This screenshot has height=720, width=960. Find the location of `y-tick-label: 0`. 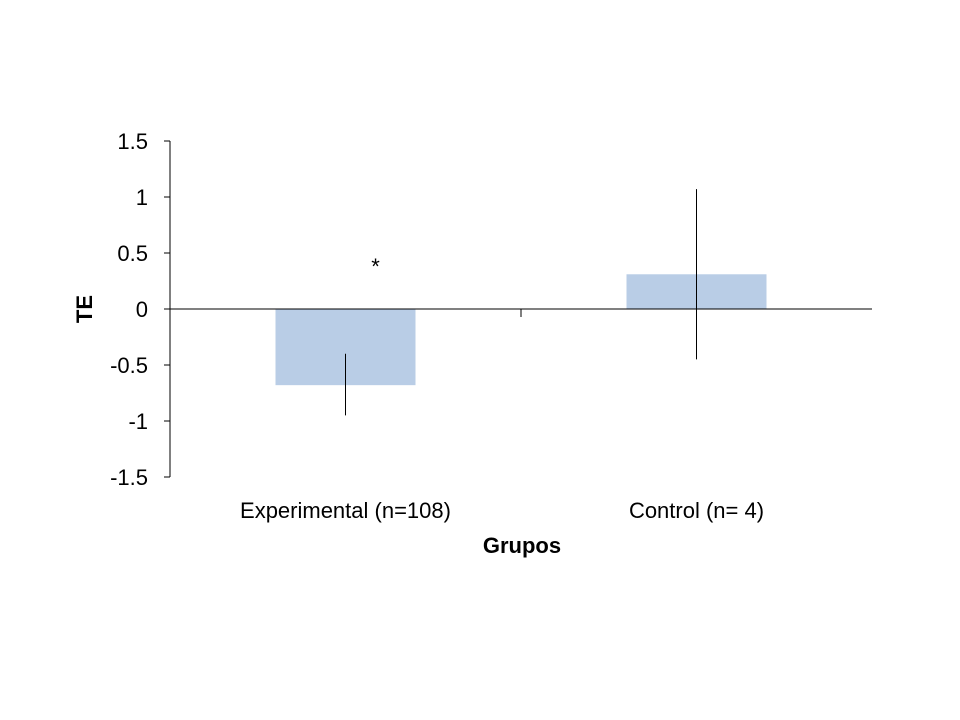

y-tick-label: 0 is located at coordinates (142, 309).